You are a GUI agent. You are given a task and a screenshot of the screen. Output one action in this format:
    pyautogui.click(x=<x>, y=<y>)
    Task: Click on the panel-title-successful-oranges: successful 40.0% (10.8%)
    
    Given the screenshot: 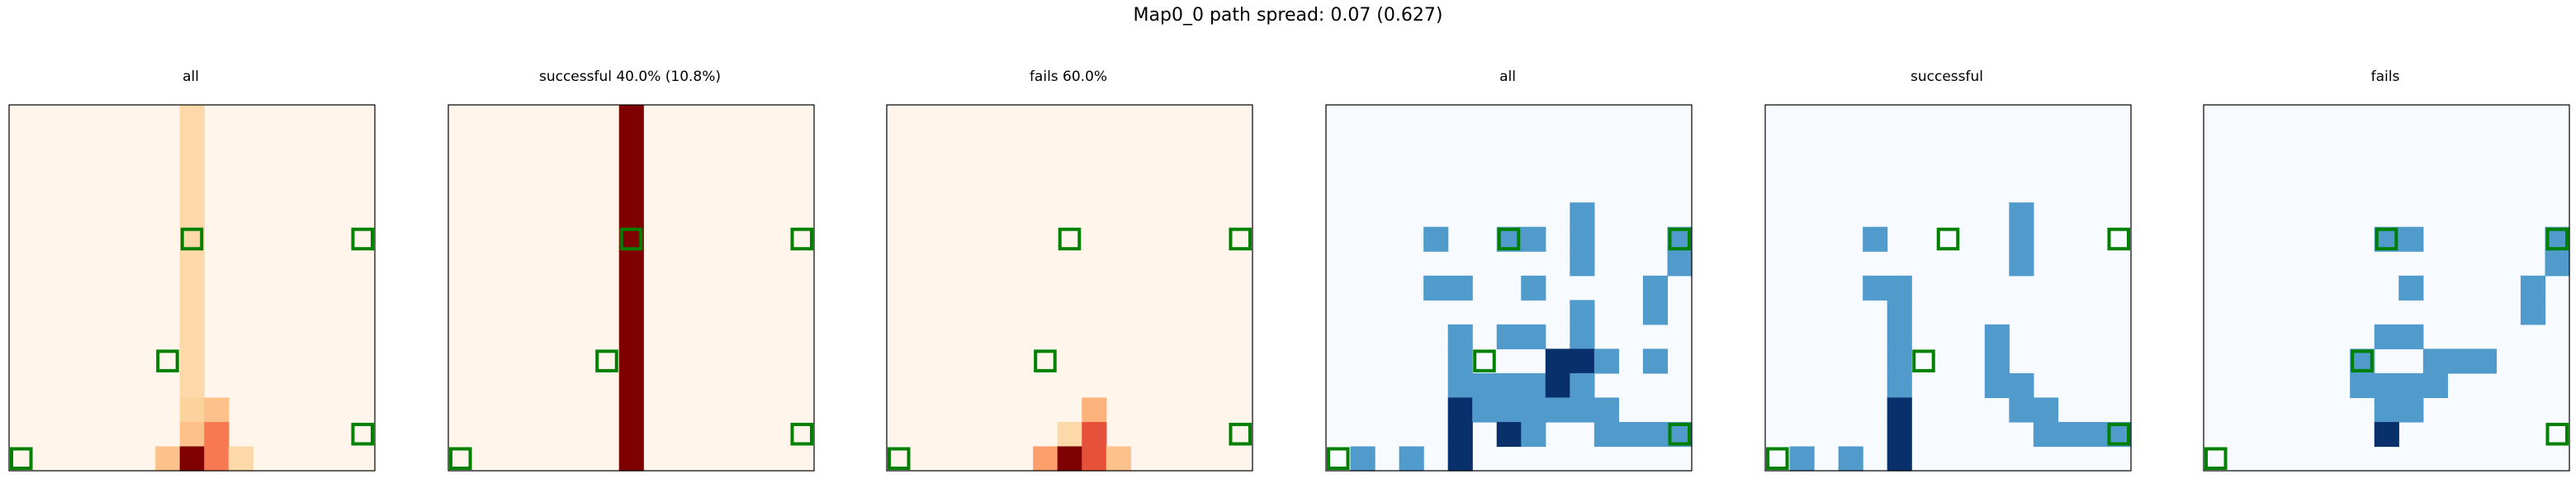 What is the action you would take?
    pyautogui.click(x=630, y=77)
    